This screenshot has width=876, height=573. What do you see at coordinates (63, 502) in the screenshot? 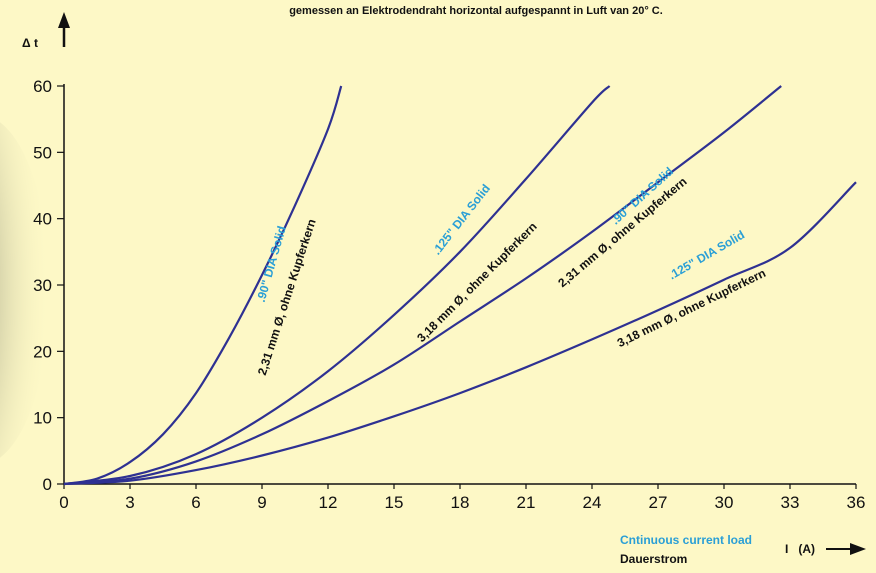
I see `x-tick-label: 0` at bounding box center [63, 502].